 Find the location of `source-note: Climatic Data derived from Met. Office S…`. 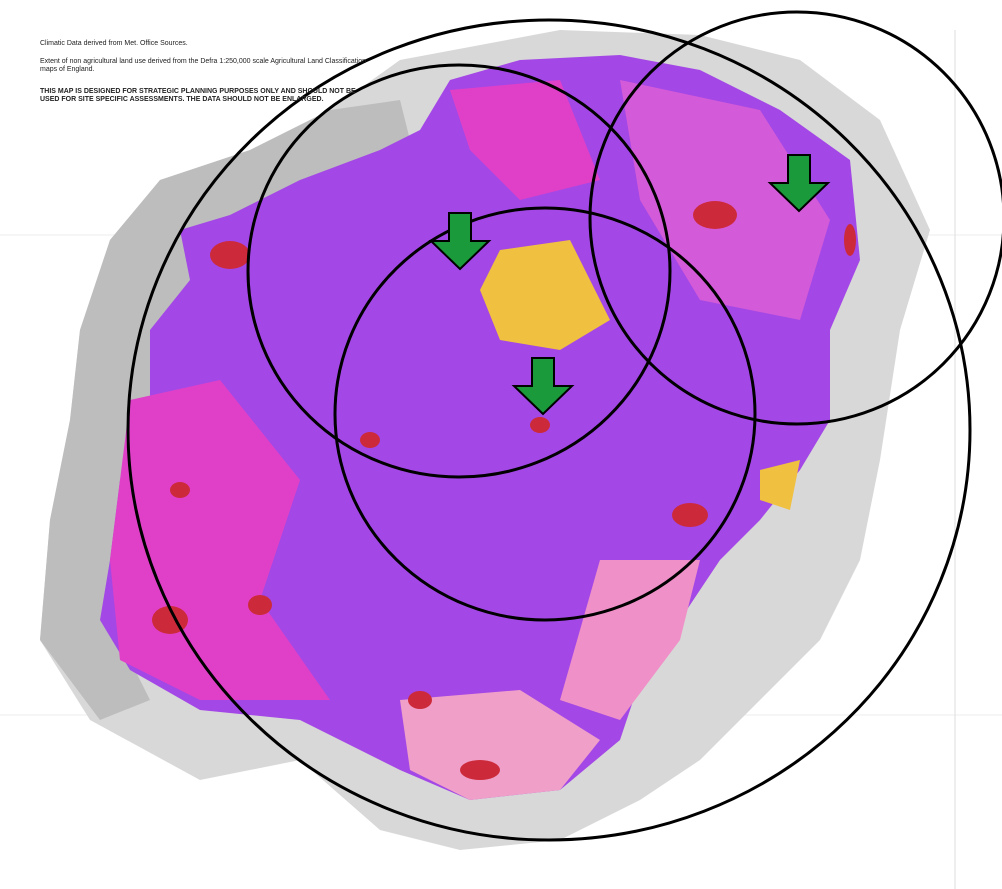

source-note: Climatic Data derived from Met. Office S… is located at coordinates (114, 43).